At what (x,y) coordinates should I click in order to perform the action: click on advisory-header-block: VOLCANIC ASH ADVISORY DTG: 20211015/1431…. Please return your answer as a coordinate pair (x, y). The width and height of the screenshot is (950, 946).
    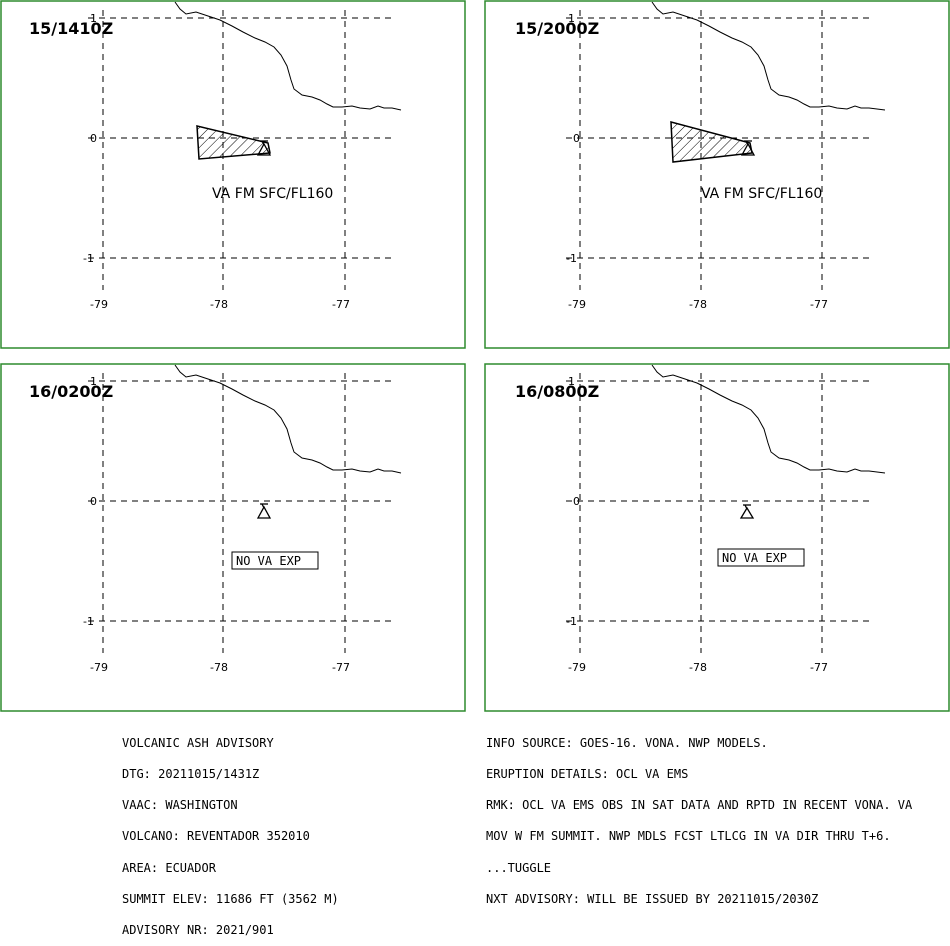
    Looking at the image, I should click on (230, 831).